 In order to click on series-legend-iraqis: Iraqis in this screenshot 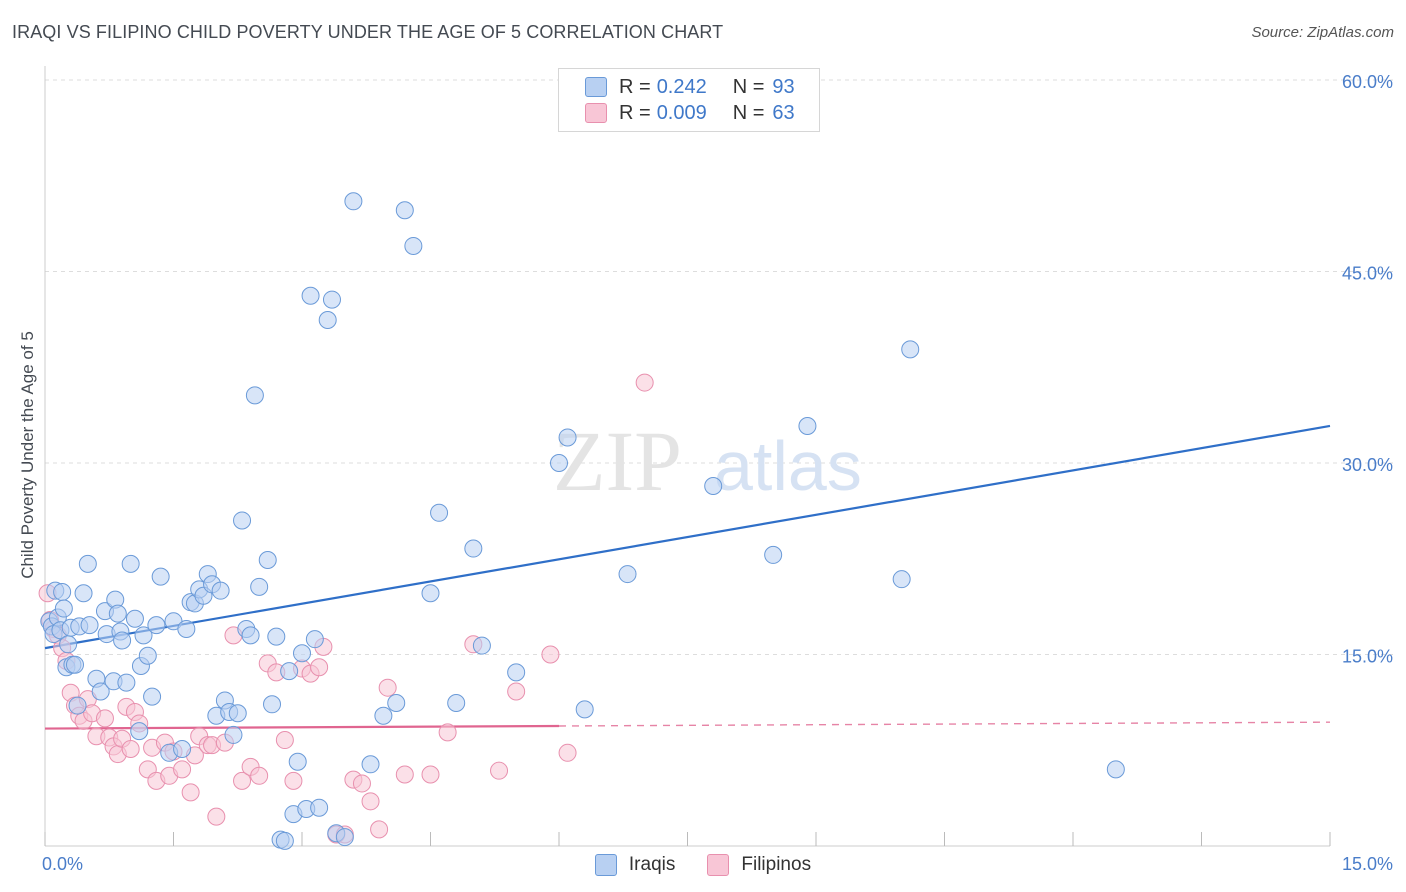, I will do `click(635, 865)`.